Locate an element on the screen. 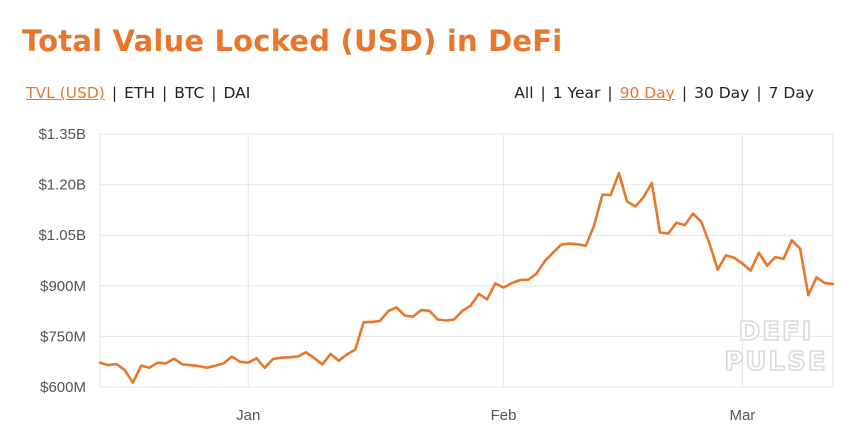 The height and width of the screenshot is (436, 861). range-option-all: All is located at coordinates (524, 93).